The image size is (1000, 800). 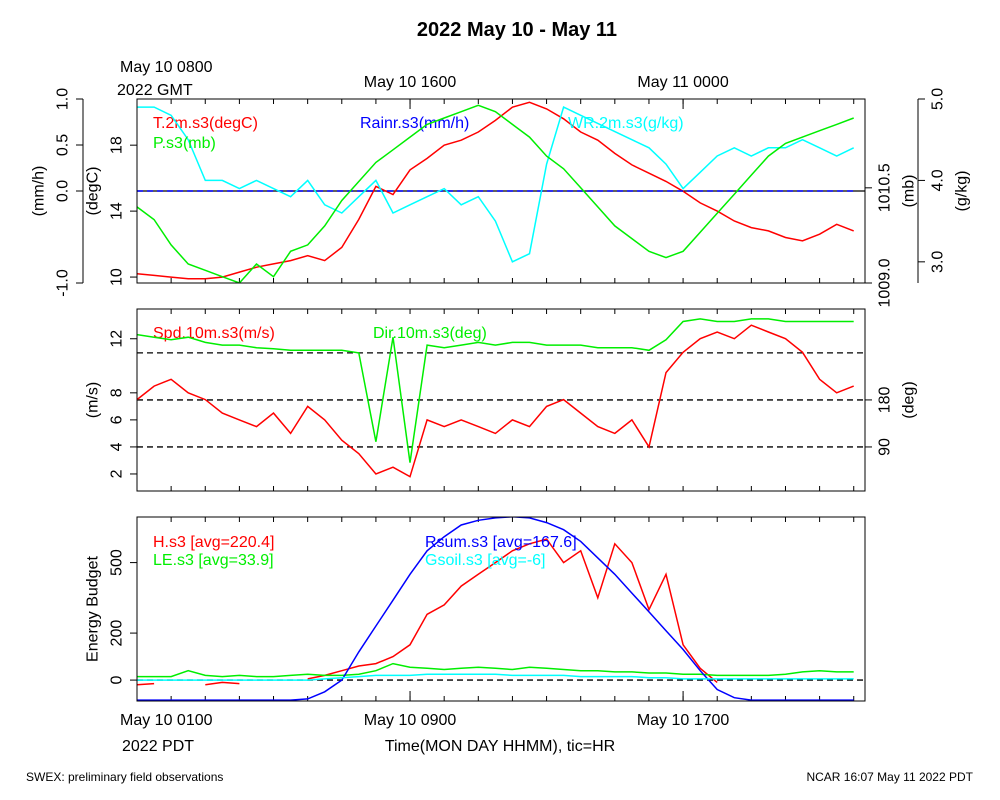 I want to click on y-tick-label: 1009.0, so click(x=885, y=282).